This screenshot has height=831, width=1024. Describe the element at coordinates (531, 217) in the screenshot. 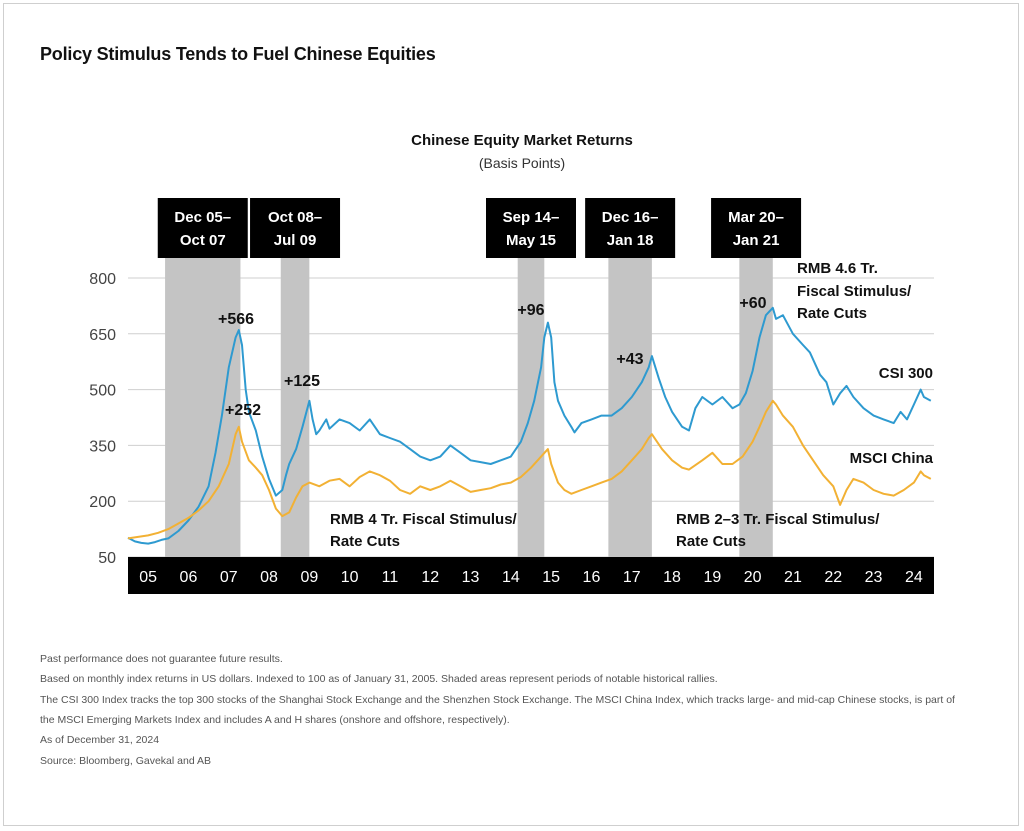

I see `period-label-start: Sep 14–` at that location.